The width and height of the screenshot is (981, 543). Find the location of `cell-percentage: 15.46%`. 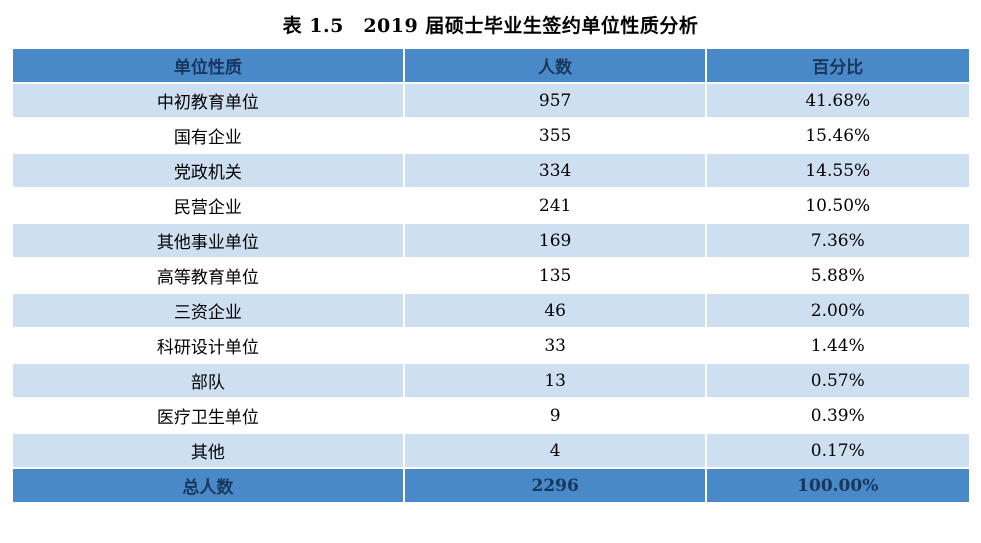

cell-percentage: 15.46% is located at coordinates (838, 135).